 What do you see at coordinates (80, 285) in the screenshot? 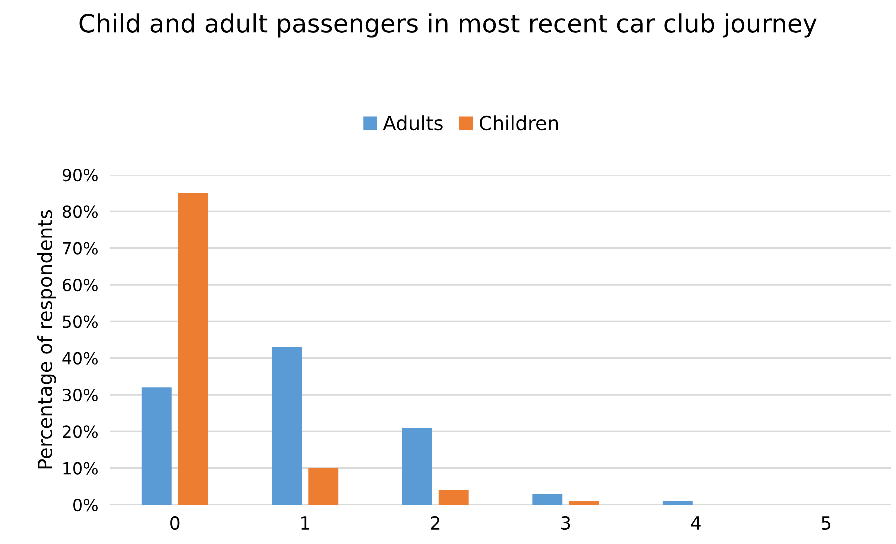
I see `y-tick-label: 60%` at bounding box center [80, 285].